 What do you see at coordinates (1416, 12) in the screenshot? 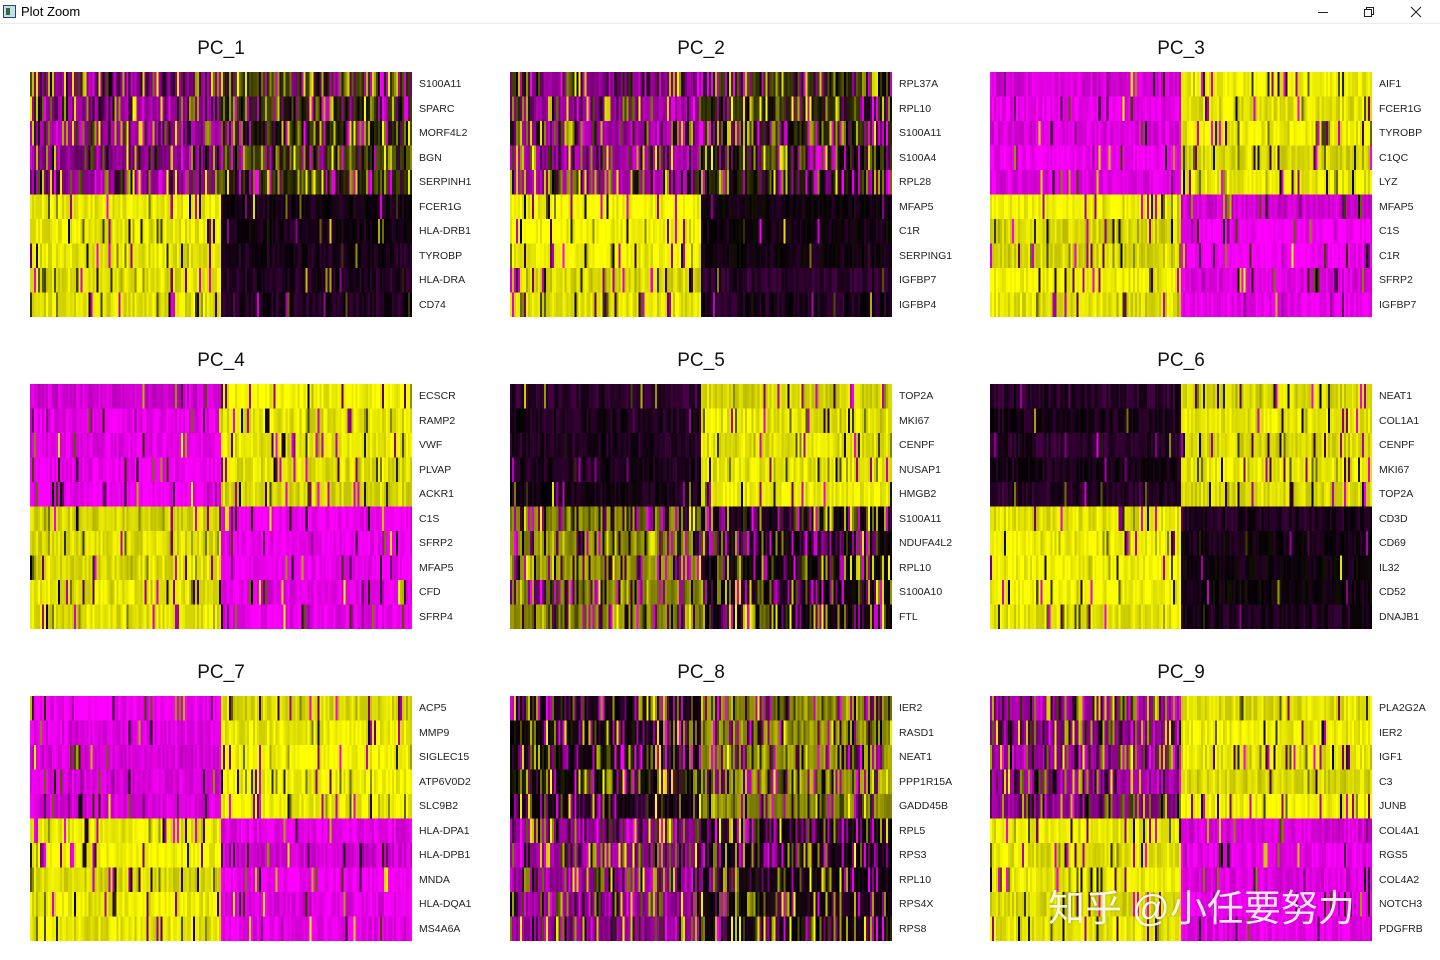
I see `close-button` at bounding box center [1416, 12].